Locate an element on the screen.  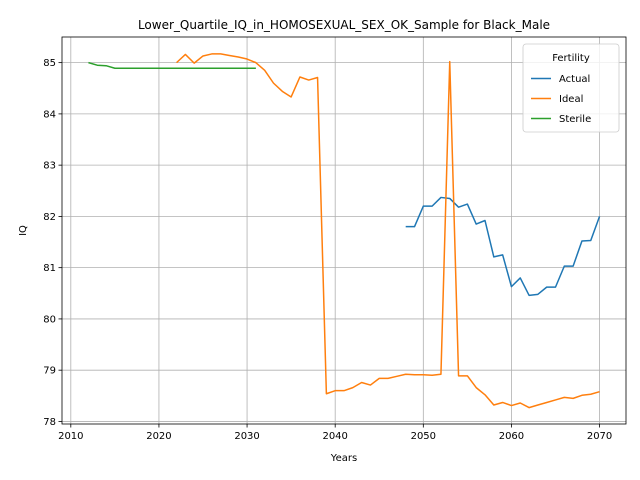
x-tick-label: 2010 is located at coordinates (70, 436).